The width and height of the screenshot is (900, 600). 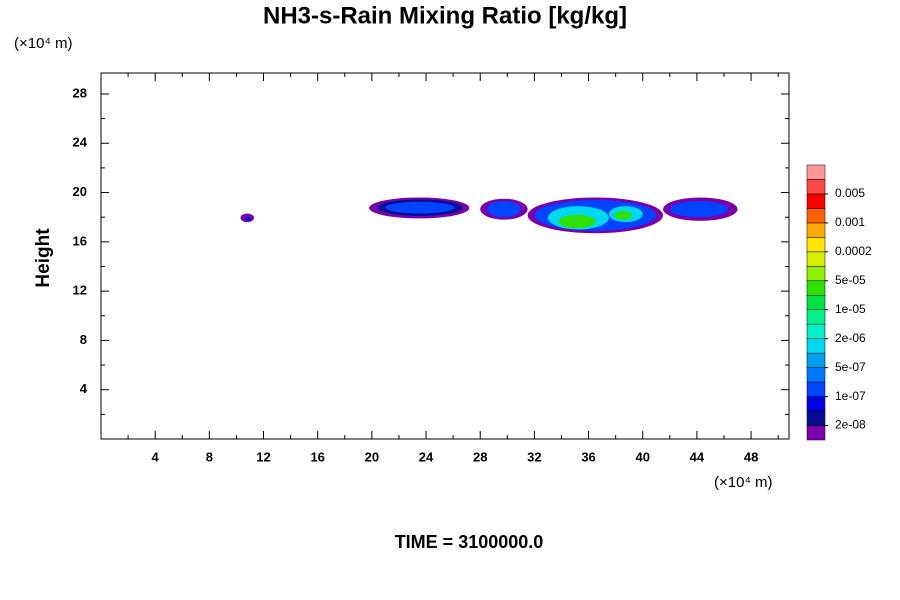 What do you see at coordinates (697, 456) in the screenshot?
I see `x-tick-label: 44` at bounding box center [697, 456].